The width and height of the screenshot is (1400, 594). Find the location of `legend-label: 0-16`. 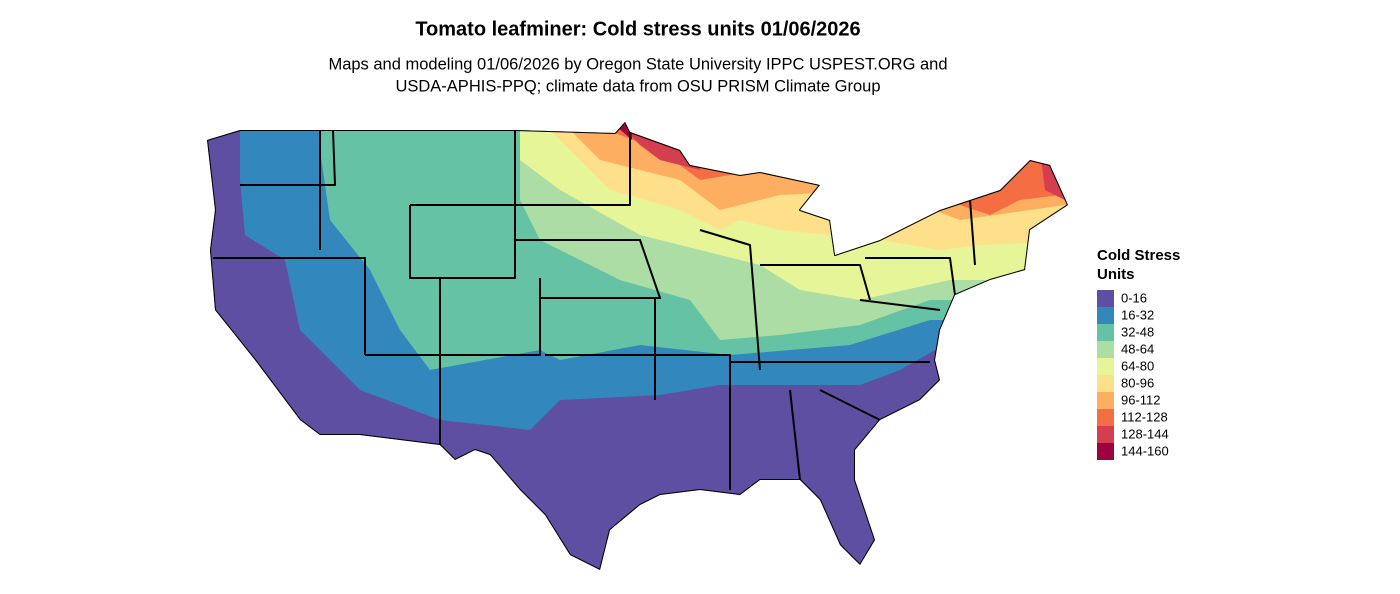

legend-label: 0-16 is located at coordinates (1134, 297).